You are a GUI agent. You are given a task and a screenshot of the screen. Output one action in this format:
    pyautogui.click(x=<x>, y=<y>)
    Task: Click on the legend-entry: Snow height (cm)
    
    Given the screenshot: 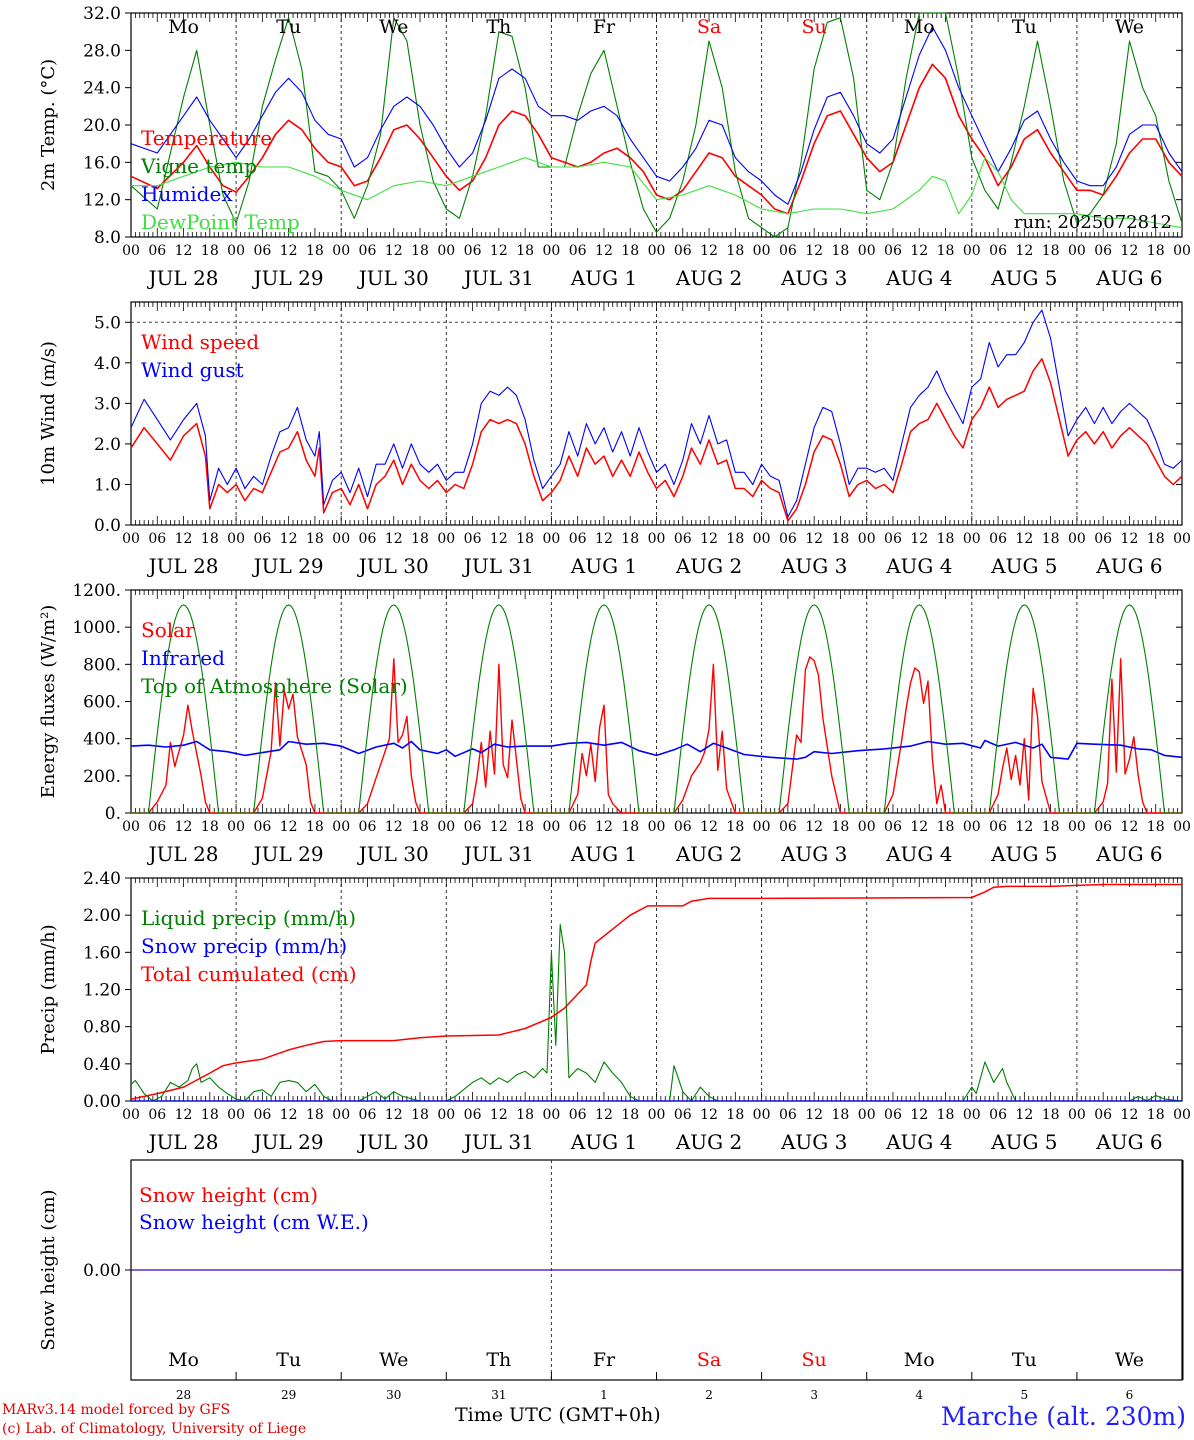 What is the action you would take?
    pyautogui.click(x=228, y=1195)
    